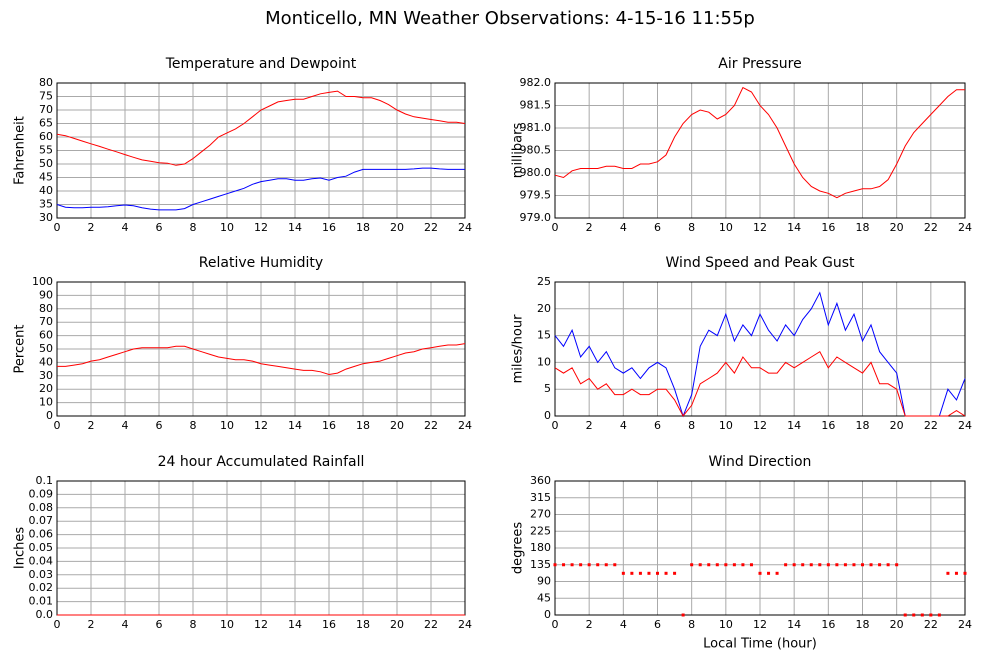 The image size is (999, 659). Describe the element at coordinates (536, 82) in the screenshot. I see `y-tick-label: 982.0` at that location.